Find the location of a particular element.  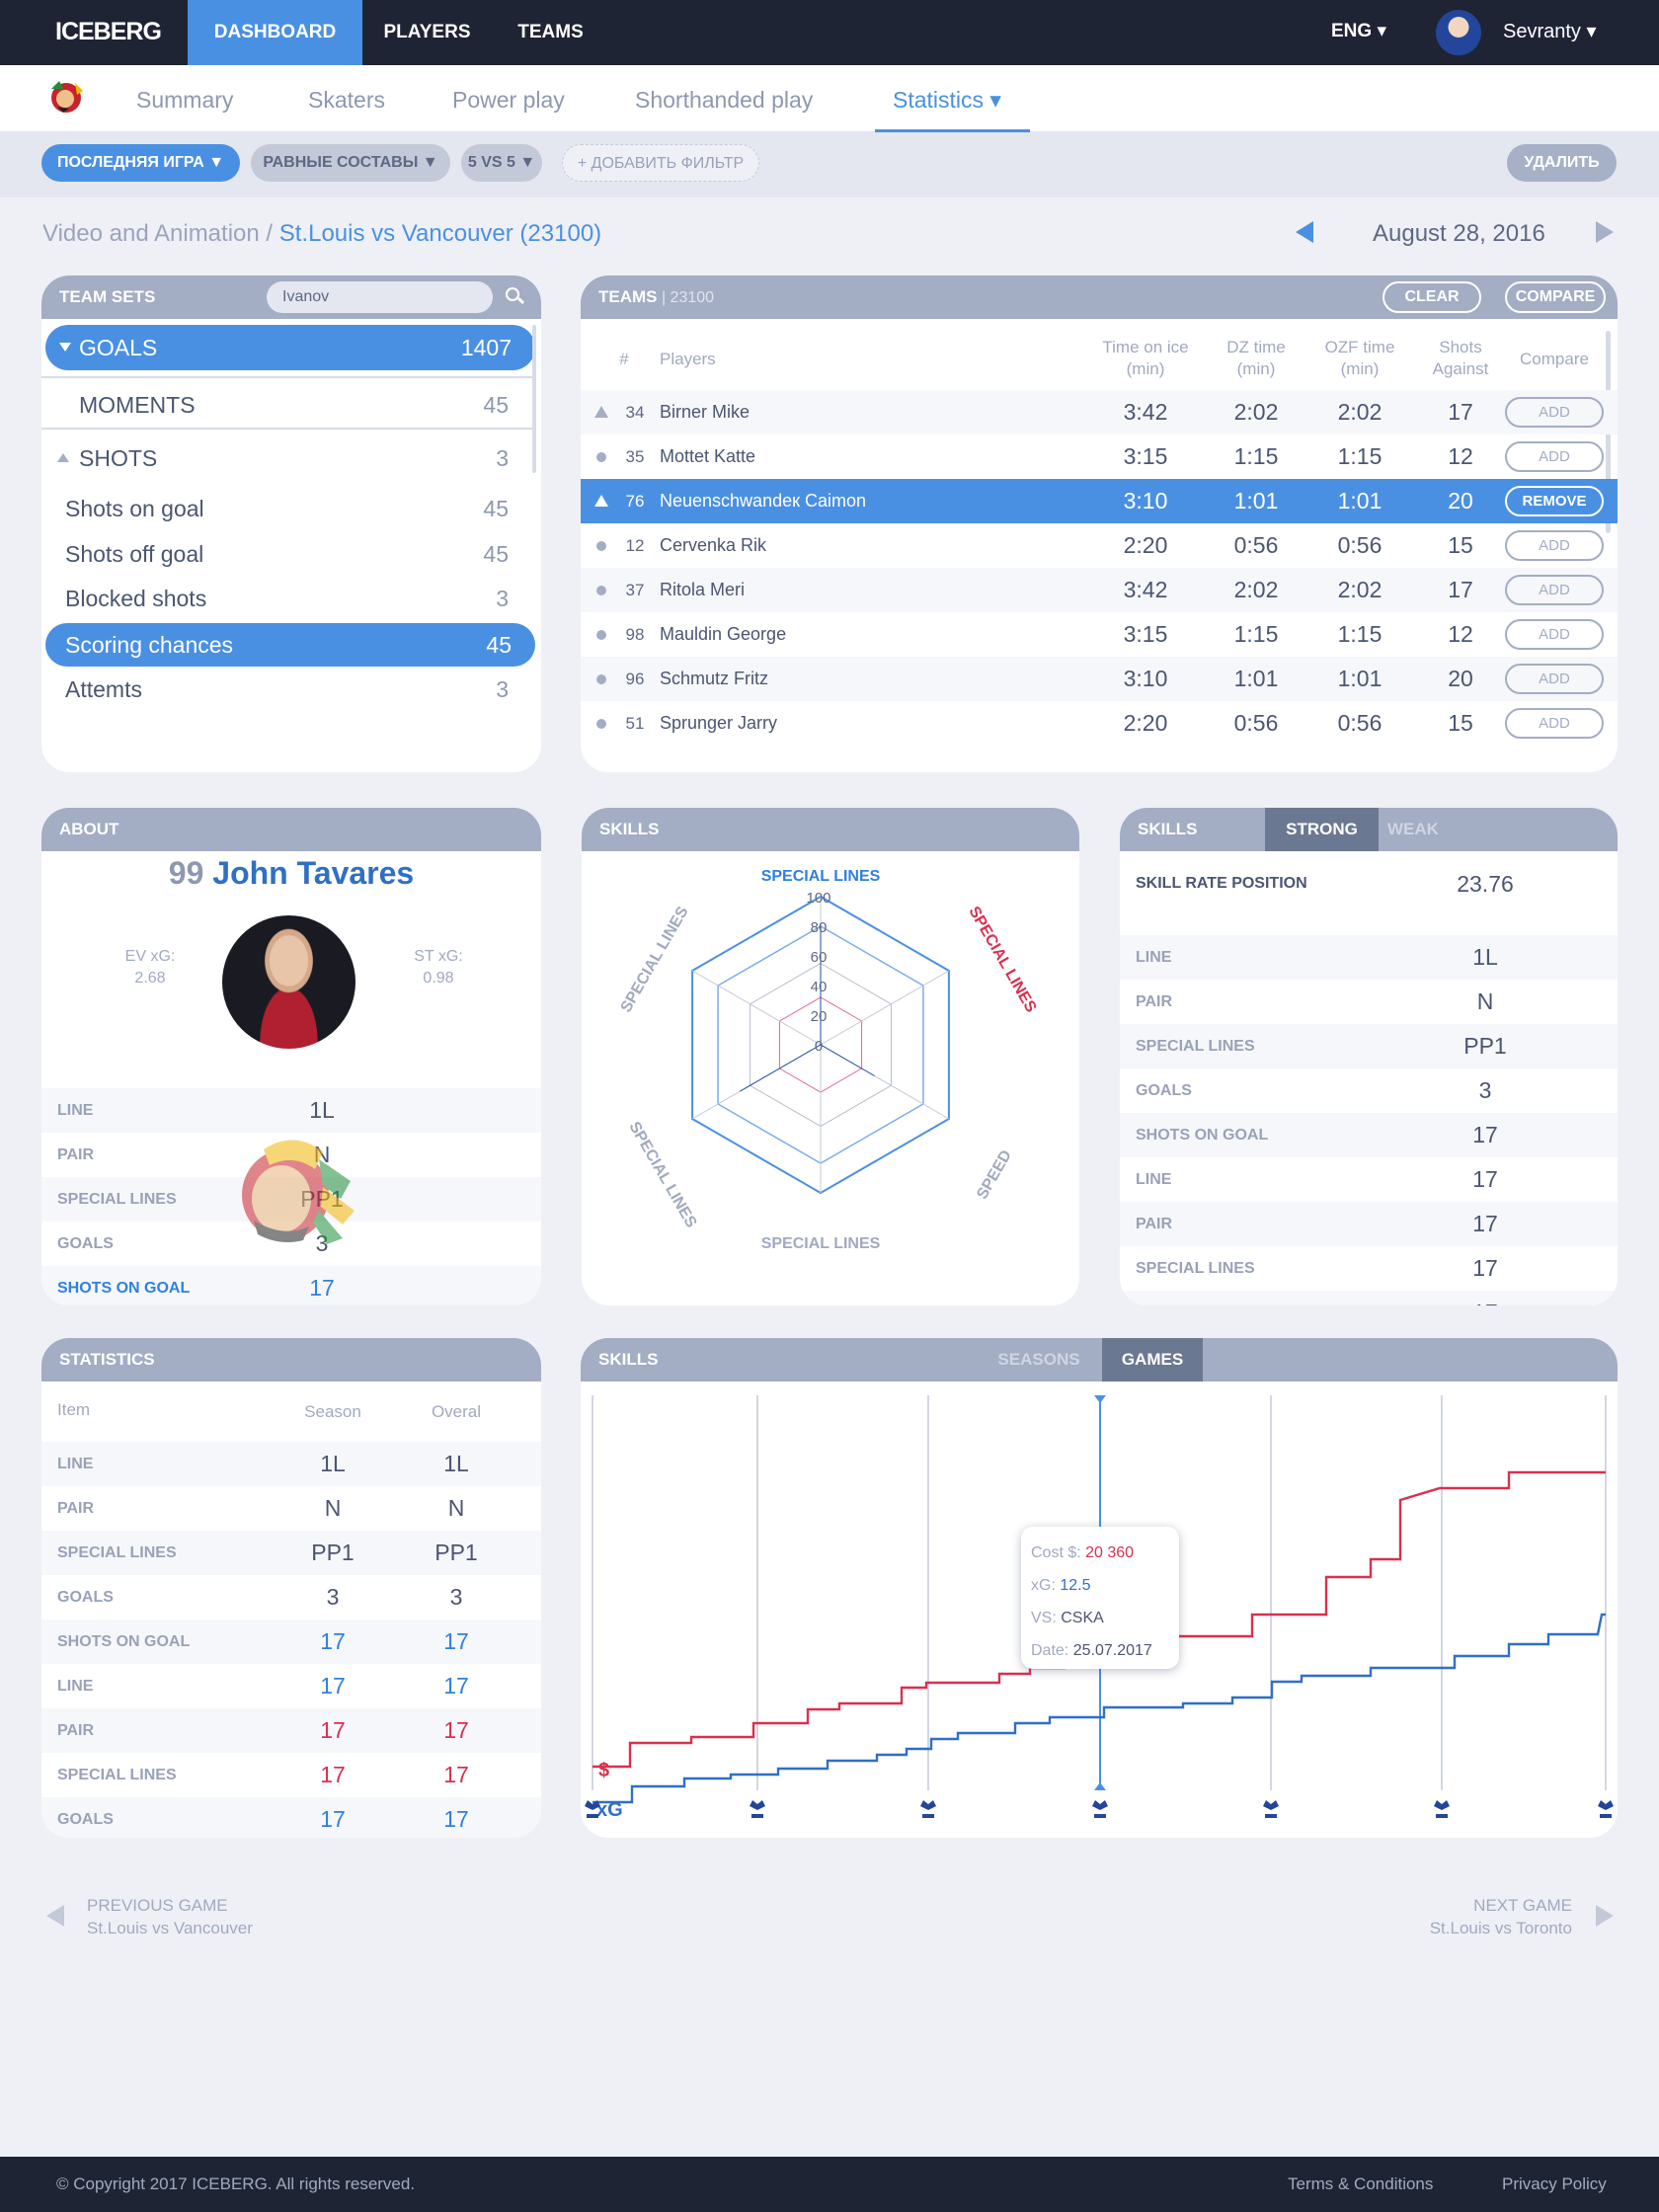

next-game-match: St.Louis vs Toronto is located at coordinates (1500, 1928).